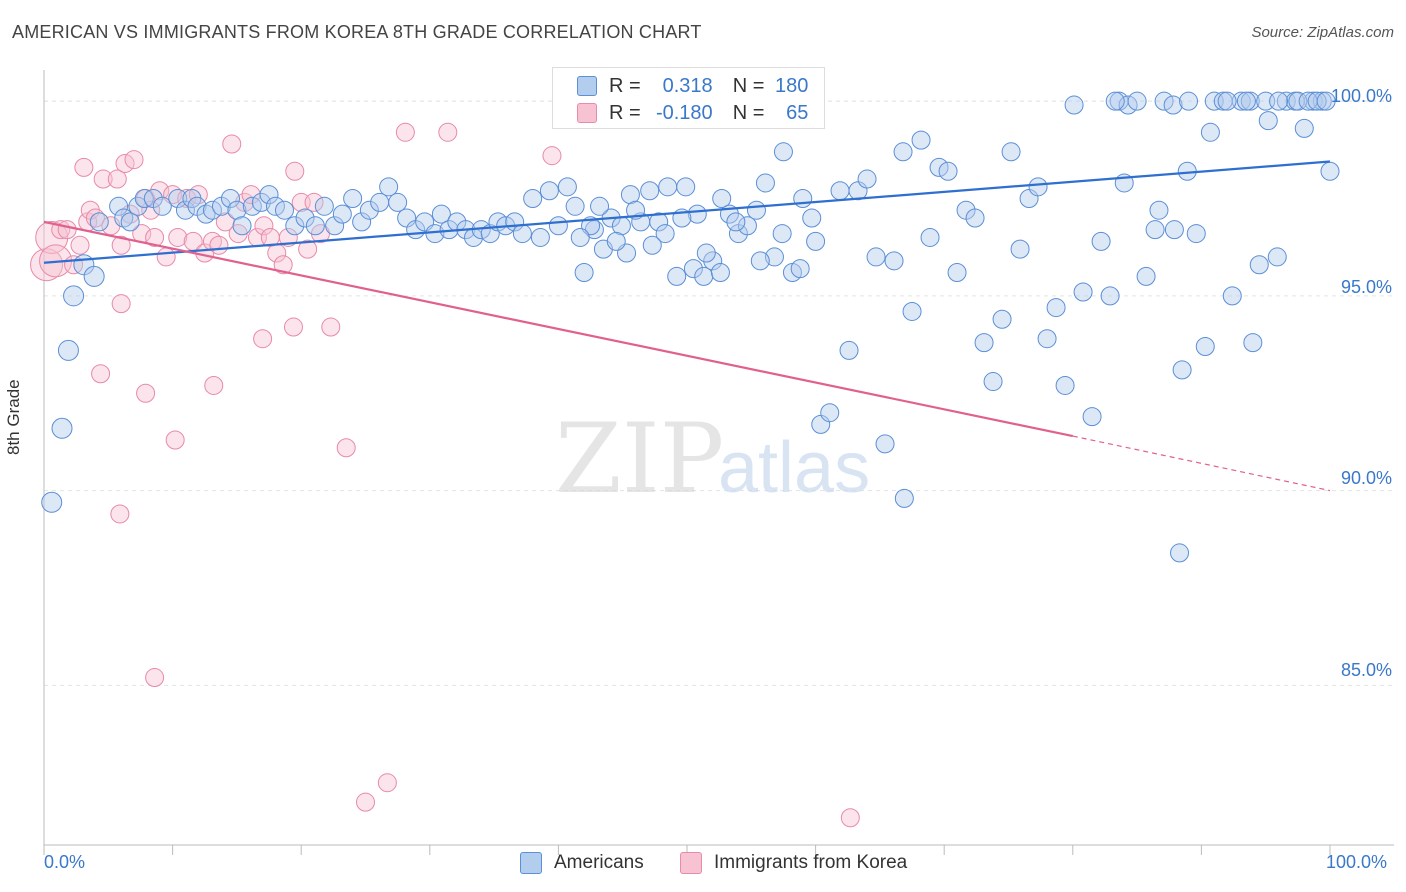 Image resolution: width=1406 pixels, height=892 pixels. What do you see at coordinates (792, 85) in the screenshot?
I see `americans-n-value: 180` at bounding box center [792, 85].